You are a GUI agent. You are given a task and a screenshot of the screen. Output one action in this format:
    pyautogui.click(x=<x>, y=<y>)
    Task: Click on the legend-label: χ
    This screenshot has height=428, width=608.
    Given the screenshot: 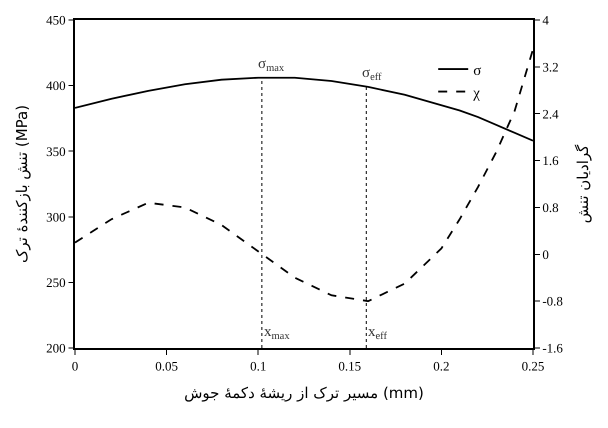 What is the action you would take?
    pyautogui.click(x=476, y=93)
    